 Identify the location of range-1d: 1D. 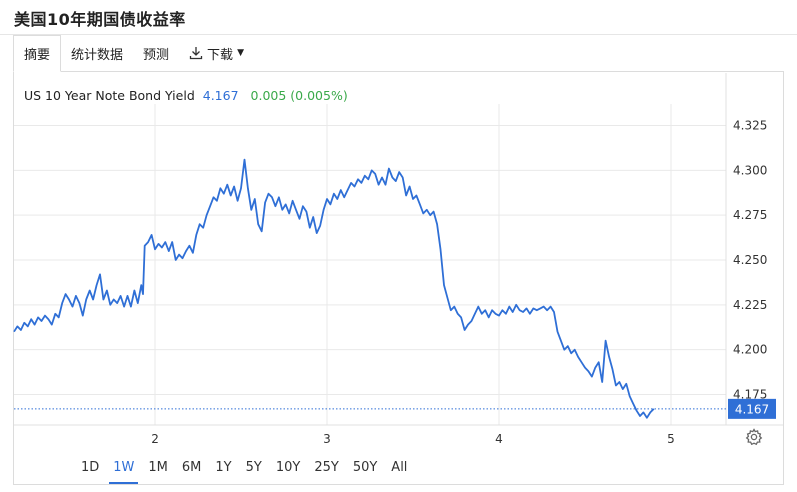
(90, 467).